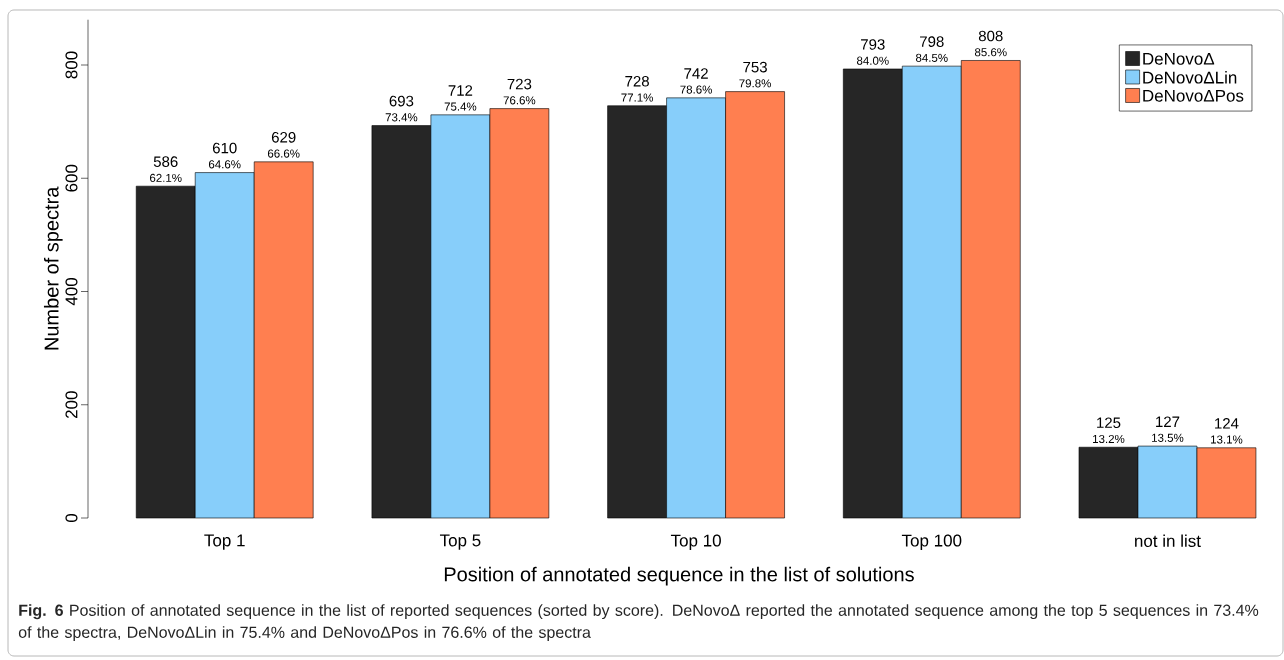 The height and width of the screenshot is (660, 1284). What do you see at coordinates (165, 177) in the screenshot?
I see `annotation: 62.1%` at bounding box center [165, 177].